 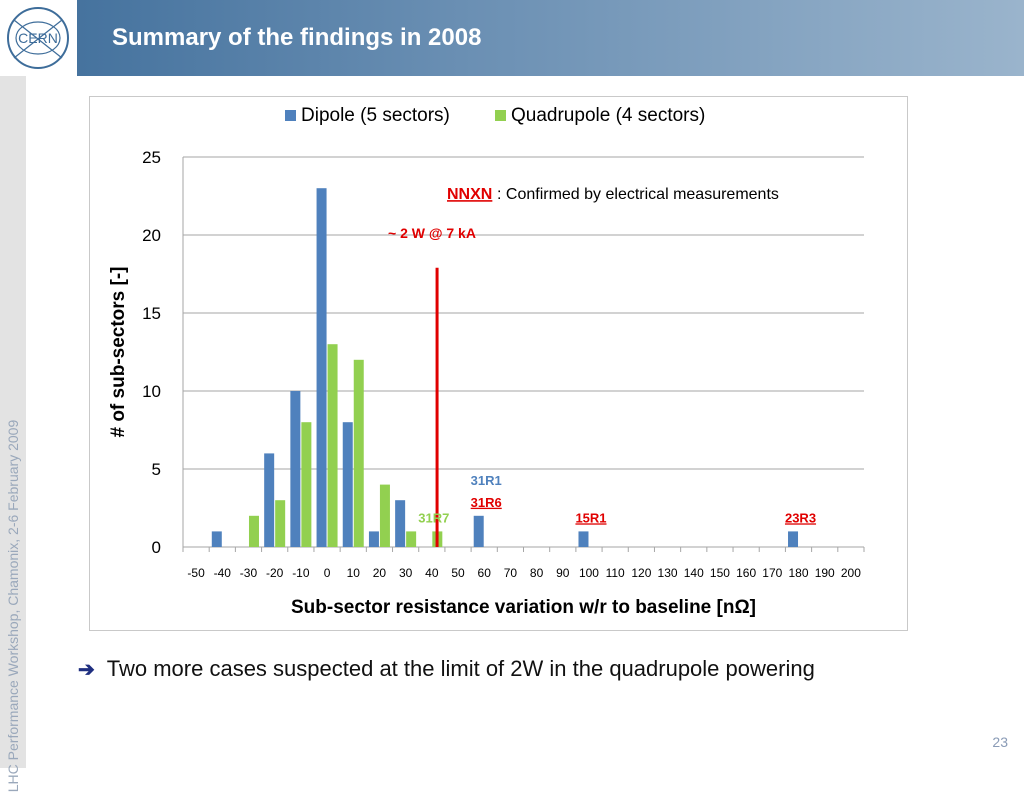 What do you see at coordinates (375, 115) in the screenshot?
I see `legend-label-dipole: Dipole (5 sectors)` at bounding box center [375, 115].